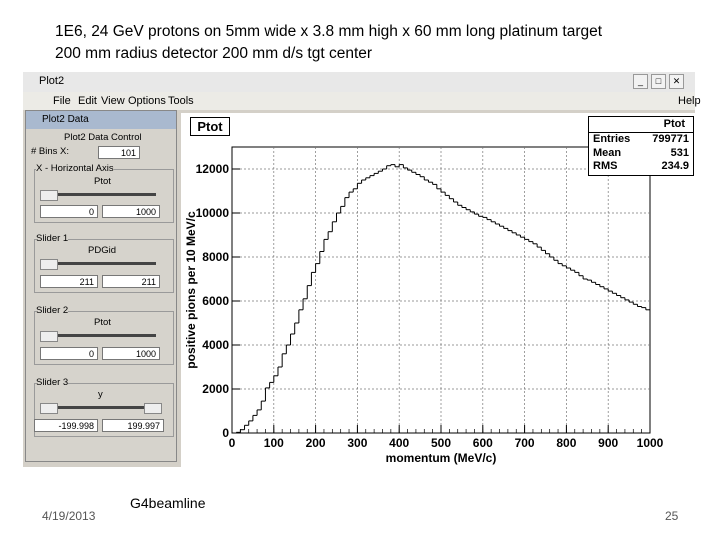 This screenshot has width=720, height=540. Describe the element at coordinates (670, 139) in the screenshot. I see `stats-entries-value: 799771` at that location.